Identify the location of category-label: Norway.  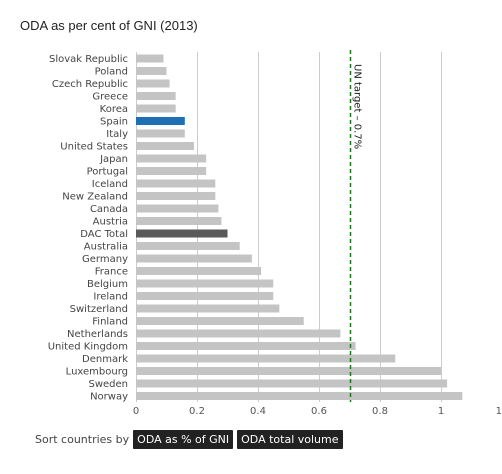
(109, 397).